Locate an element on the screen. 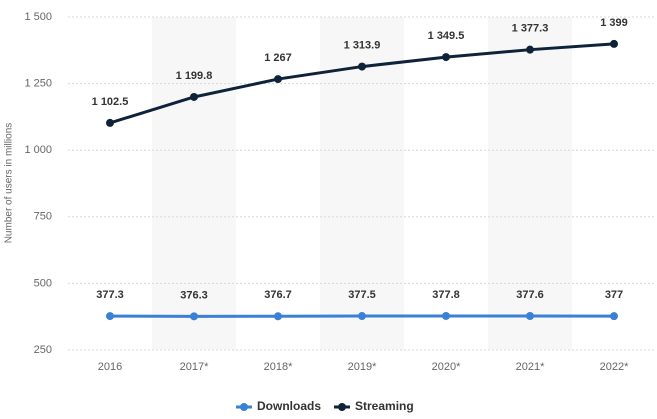 The width and height of the screenshot is (657, 419). y-tick-label: 1 000 is located at coordinates (38, 150).